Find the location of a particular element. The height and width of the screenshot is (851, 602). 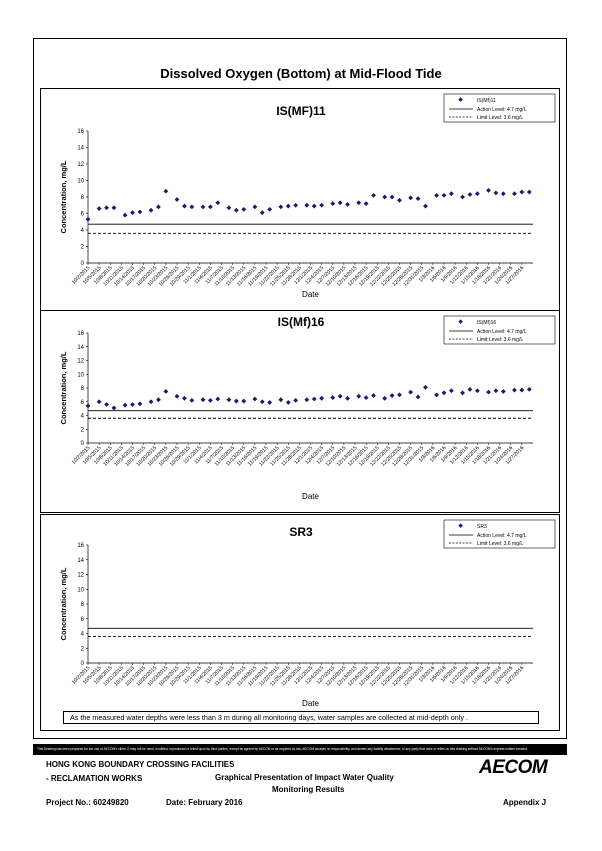

project-number: Project No.: 60249820 is located at coordinates (87, 802).